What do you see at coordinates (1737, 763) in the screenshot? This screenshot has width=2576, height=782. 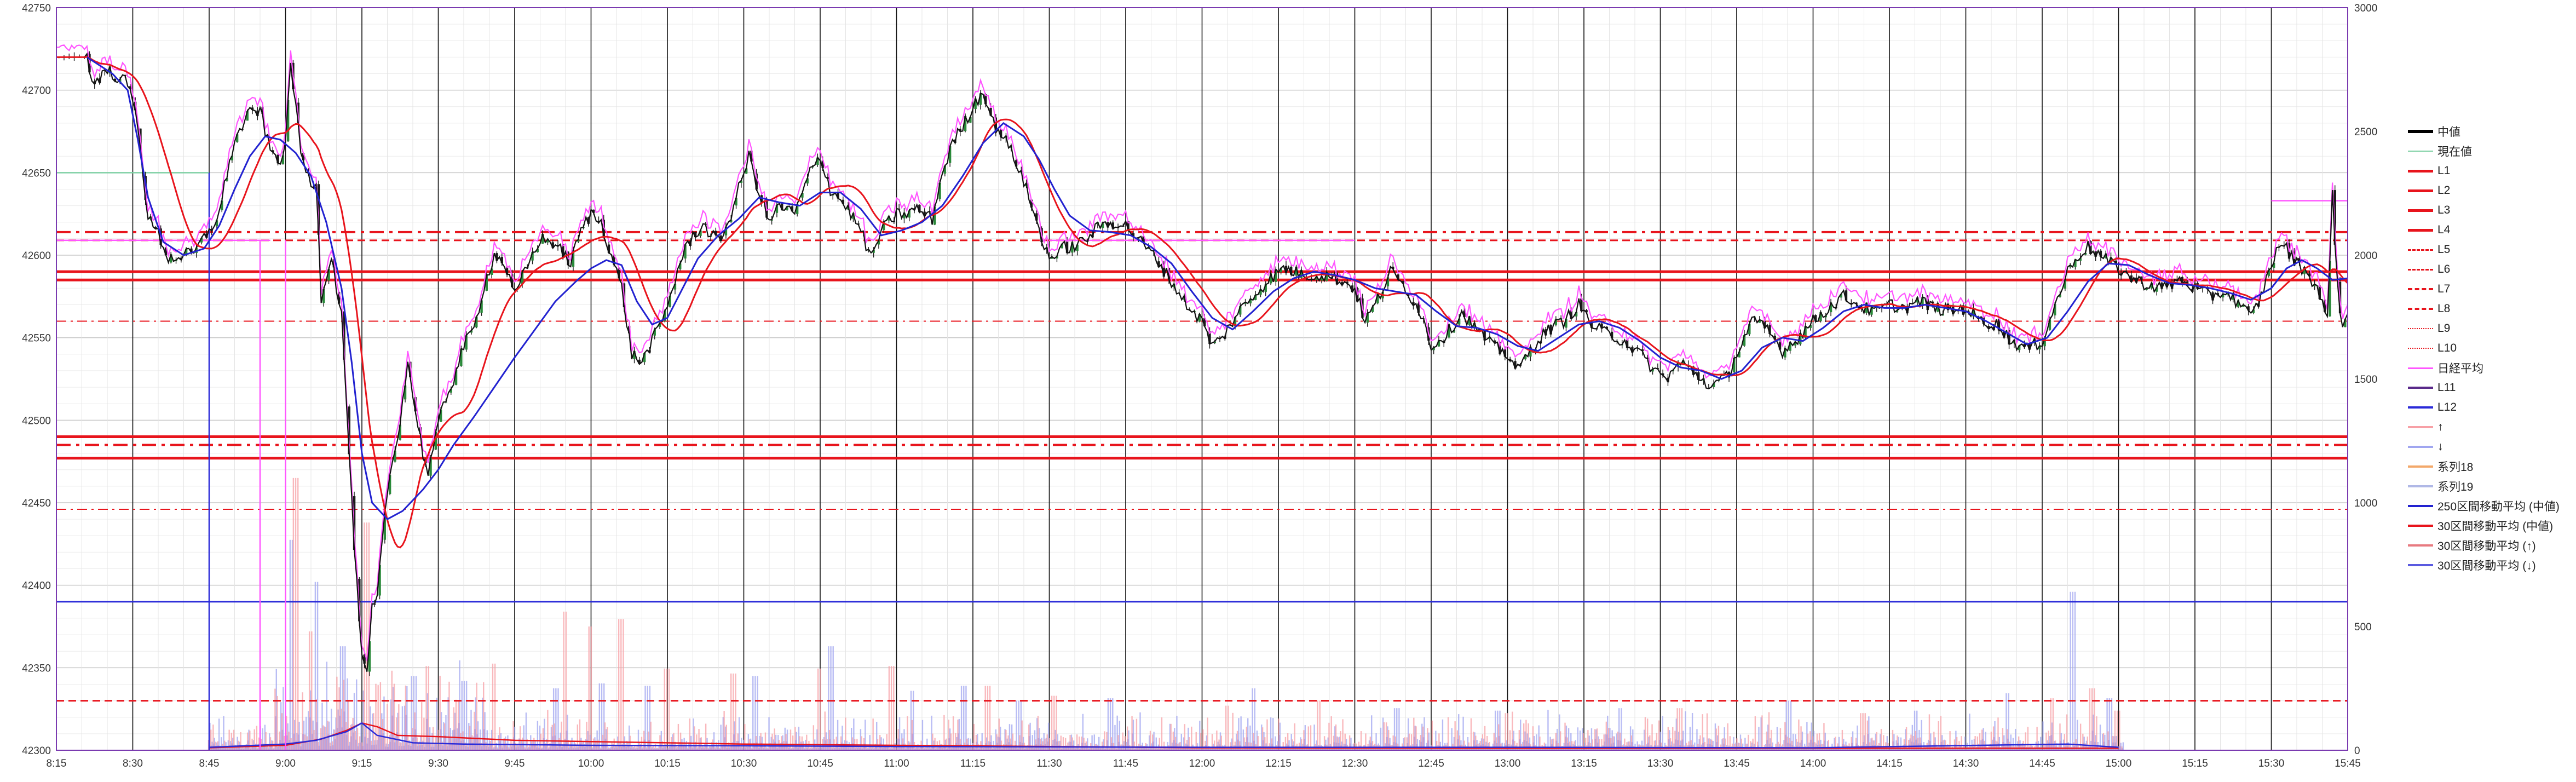 I see `x-tick-label: 13:45` at bounding box center [1737, 763].